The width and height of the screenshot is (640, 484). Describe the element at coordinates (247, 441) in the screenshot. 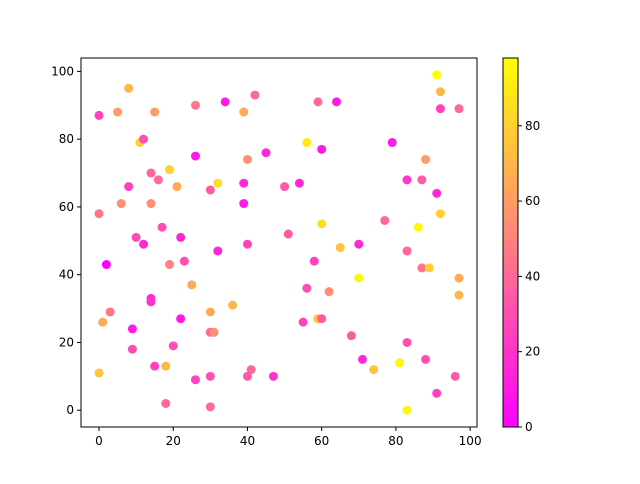

I see `x-tick-label: 40` at that location.